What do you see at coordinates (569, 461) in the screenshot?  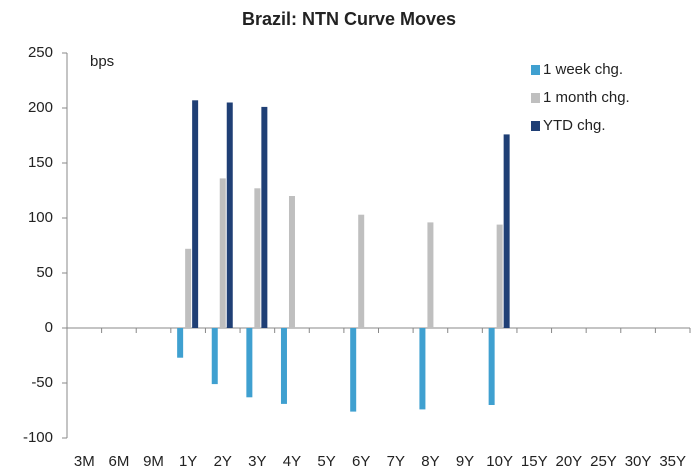 I see `x-tick-label: 20Y` at bounding box center [569, 461].